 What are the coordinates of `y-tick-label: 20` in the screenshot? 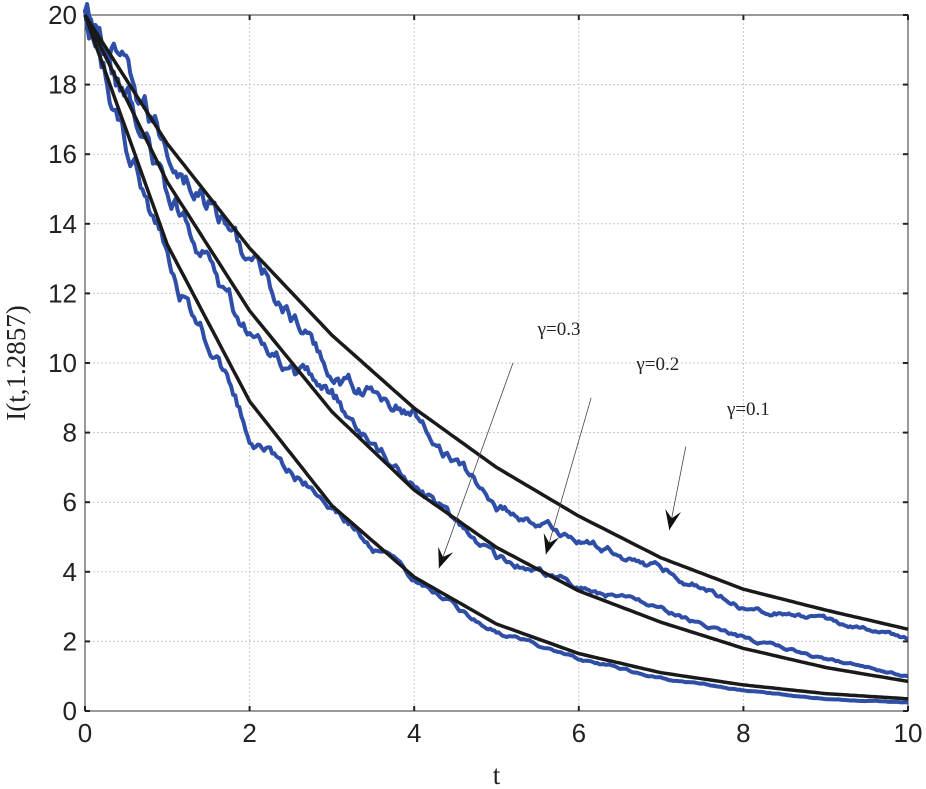 It's located at (62, 15).